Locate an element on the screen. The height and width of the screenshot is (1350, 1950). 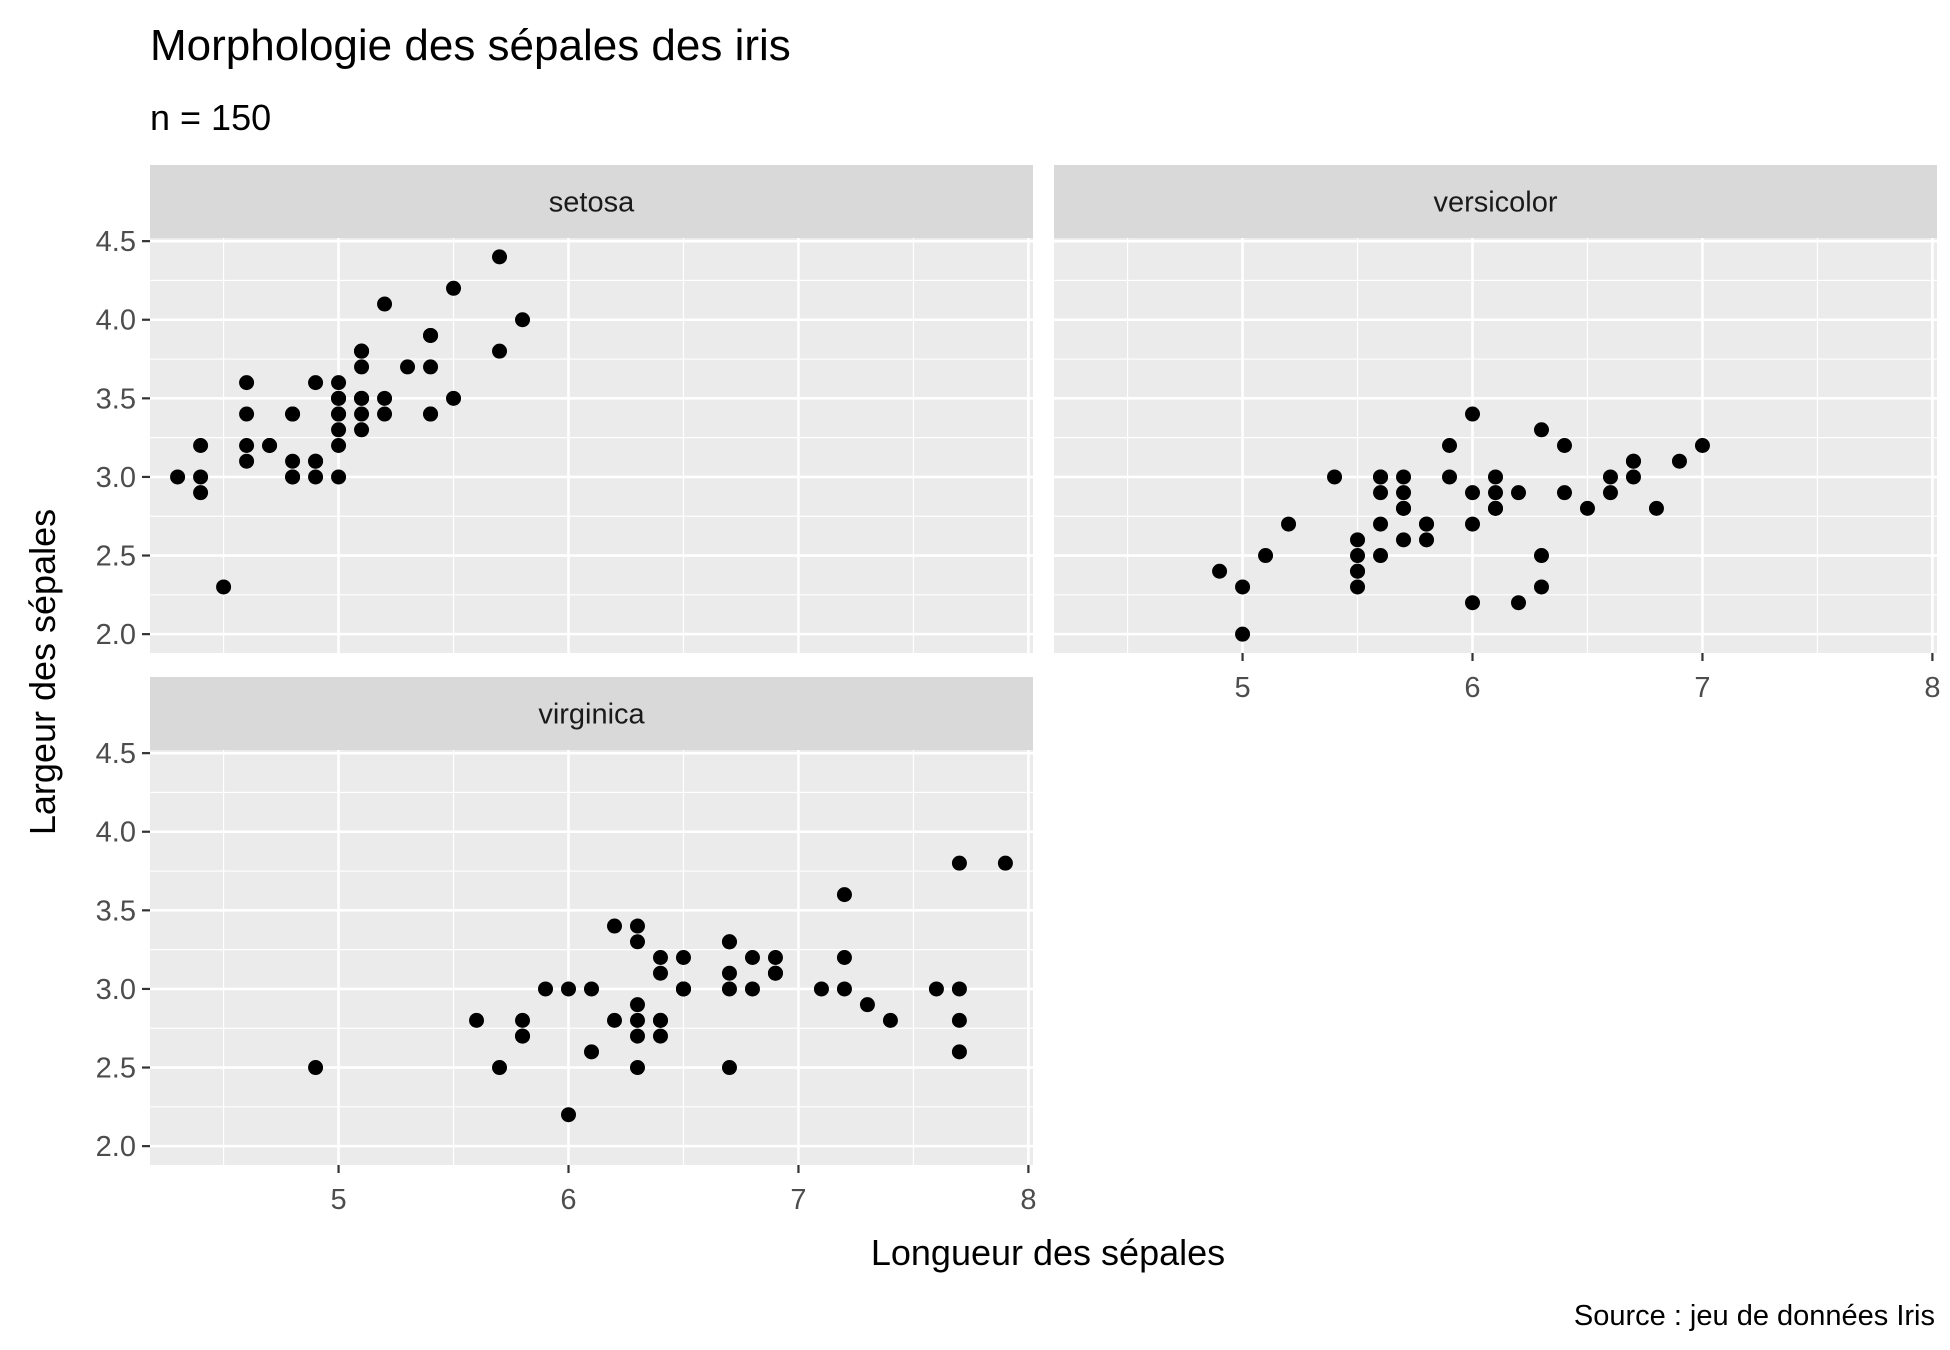
chart-title: Morphologie des sépales des iris is located at coordinates (470, 45).